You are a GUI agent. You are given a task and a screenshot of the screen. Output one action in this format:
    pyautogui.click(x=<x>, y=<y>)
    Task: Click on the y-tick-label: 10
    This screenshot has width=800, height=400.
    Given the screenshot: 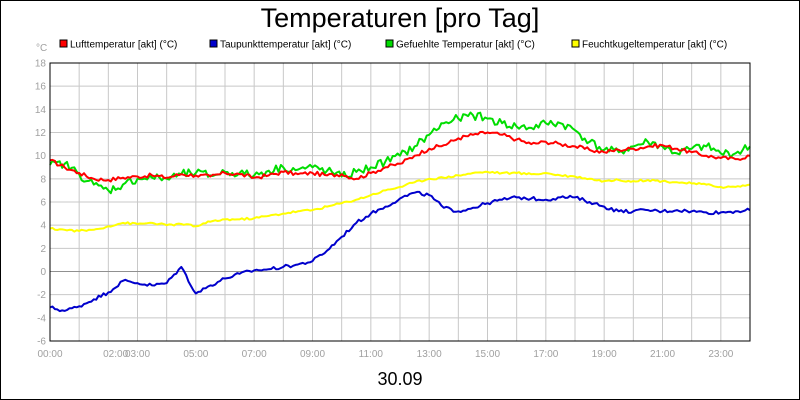 What is the action you would take?
    pyautogui.click(x=41, y=156)
    